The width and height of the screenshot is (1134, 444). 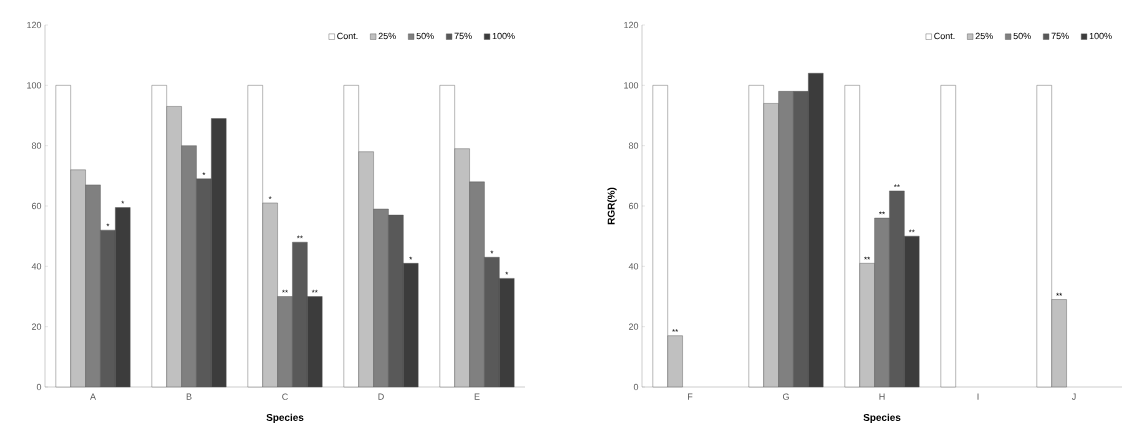 What do you see at coordinates (882, 396) in the screenshot?
I see `x-tick-label: H` at bounding box center [882, 396].